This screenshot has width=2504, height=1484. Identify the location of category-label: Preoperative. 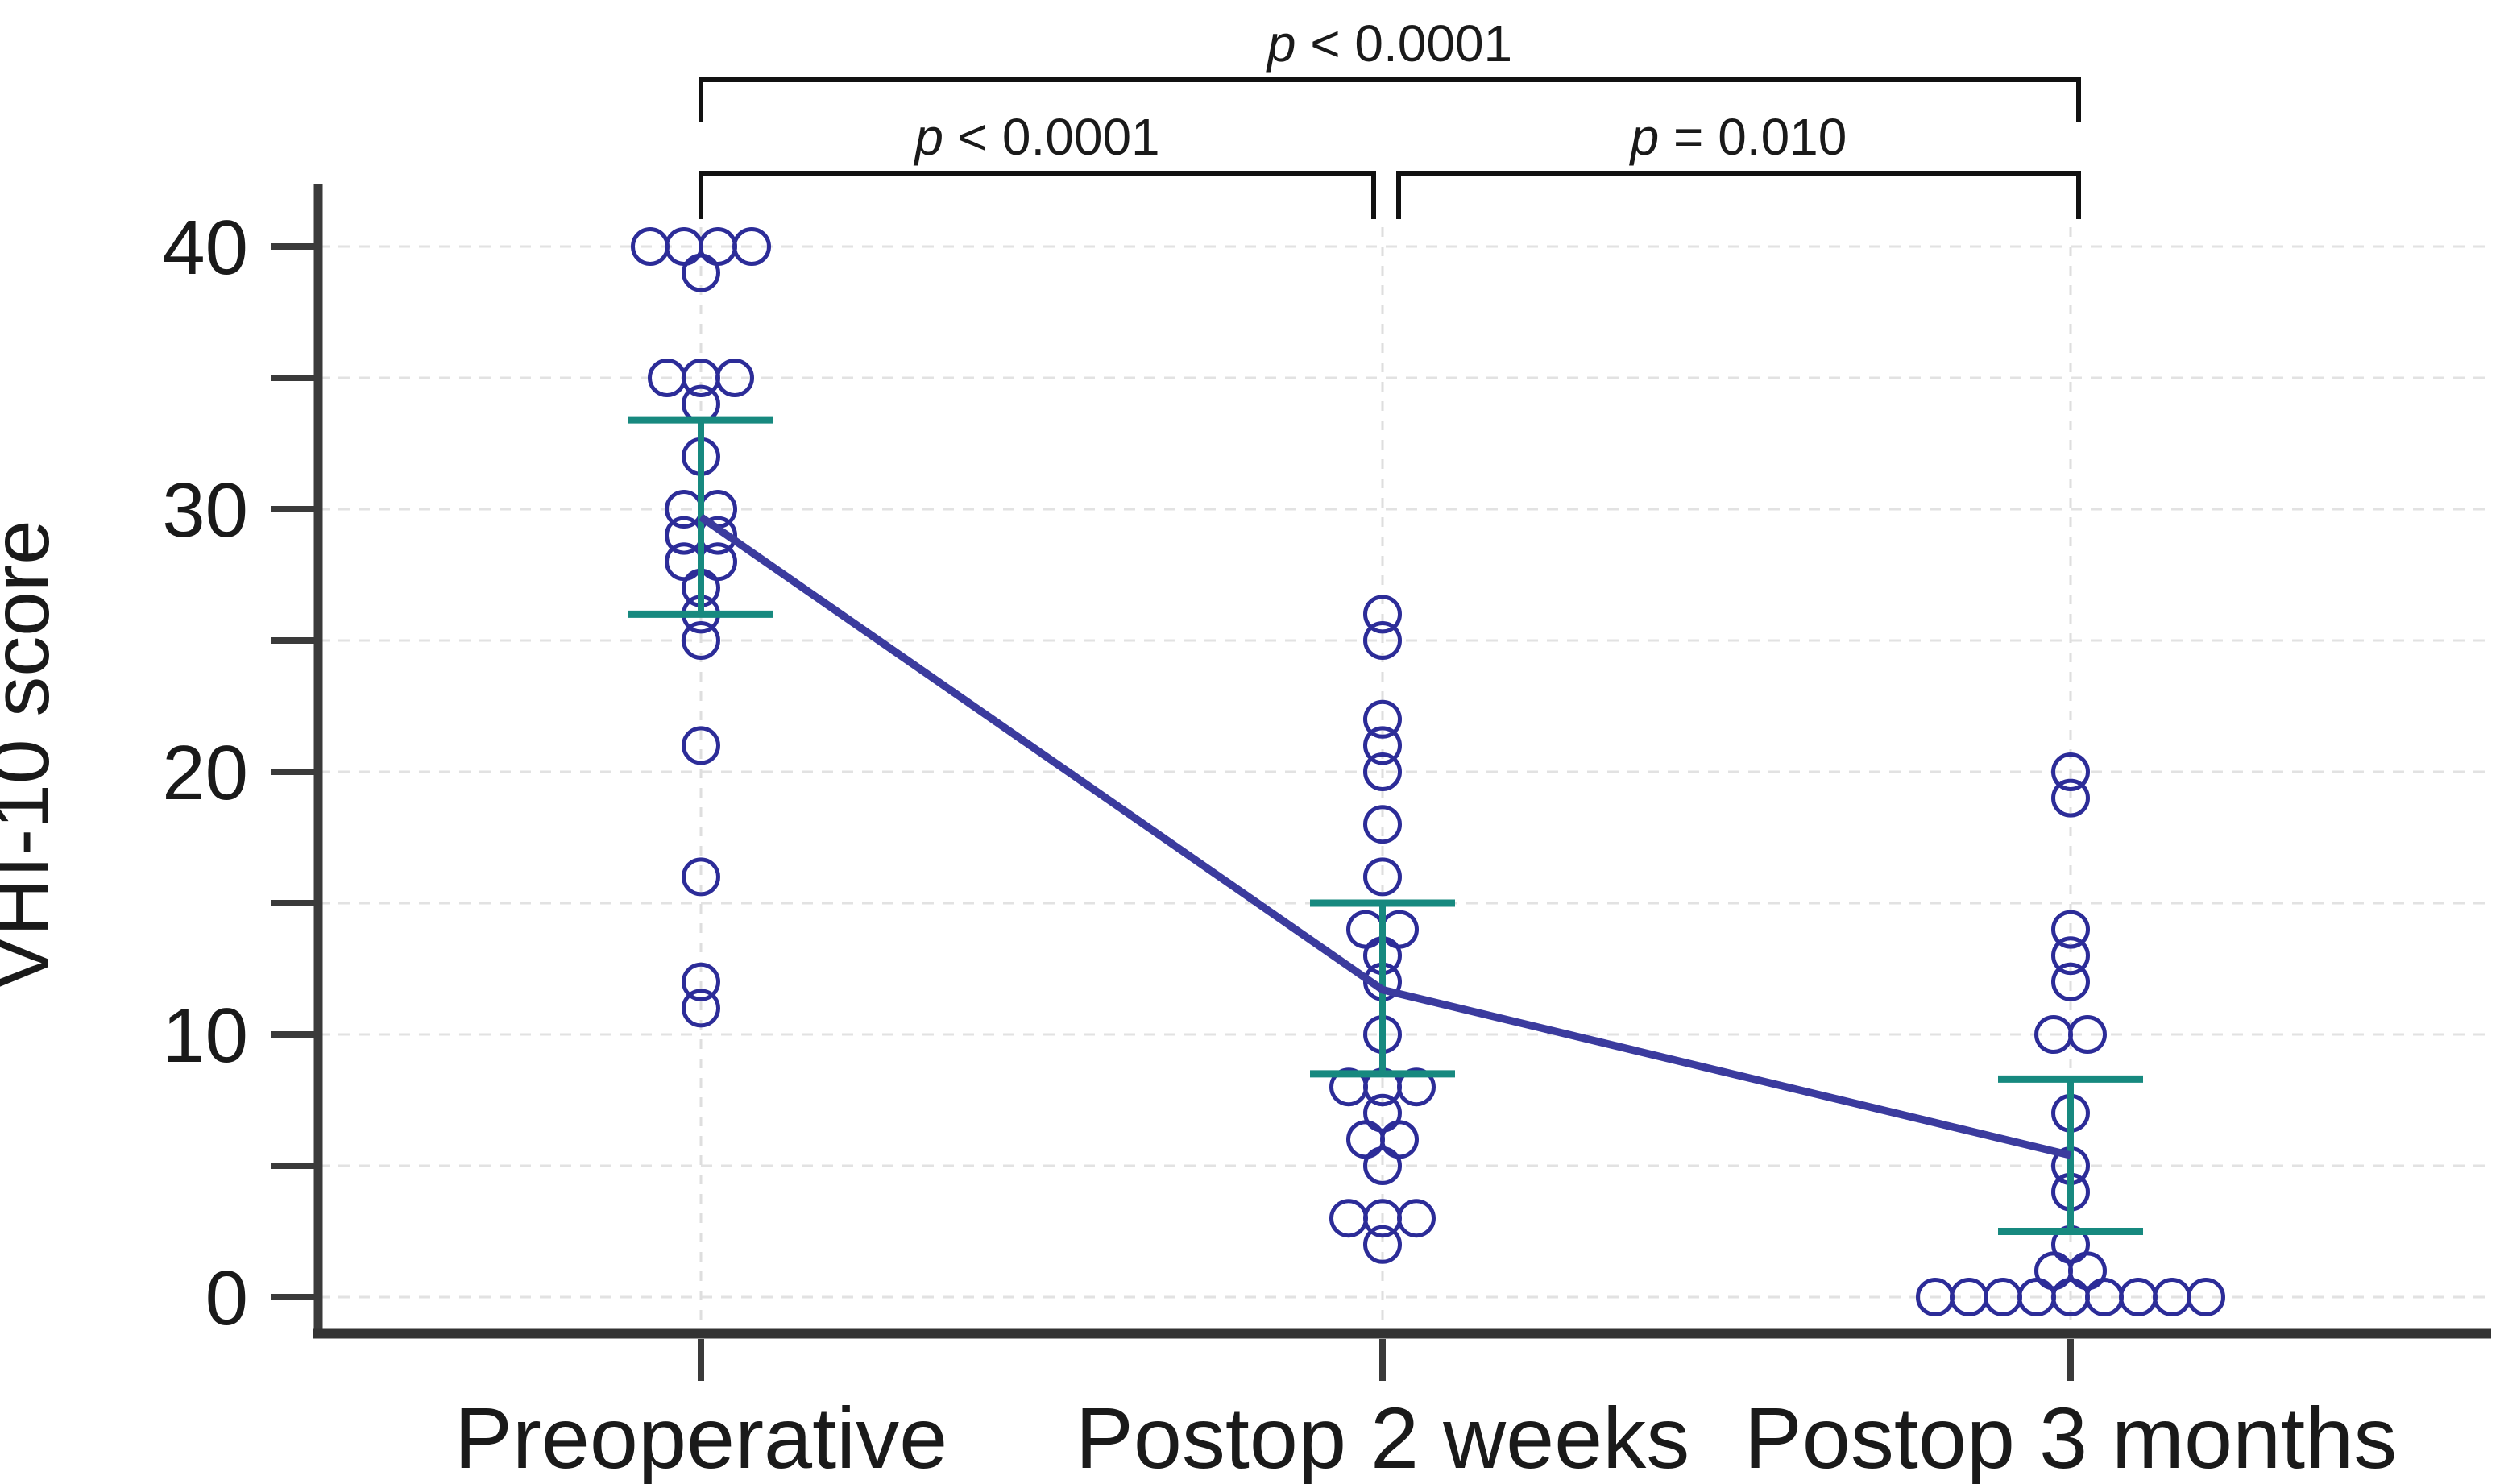
(701, 1436).